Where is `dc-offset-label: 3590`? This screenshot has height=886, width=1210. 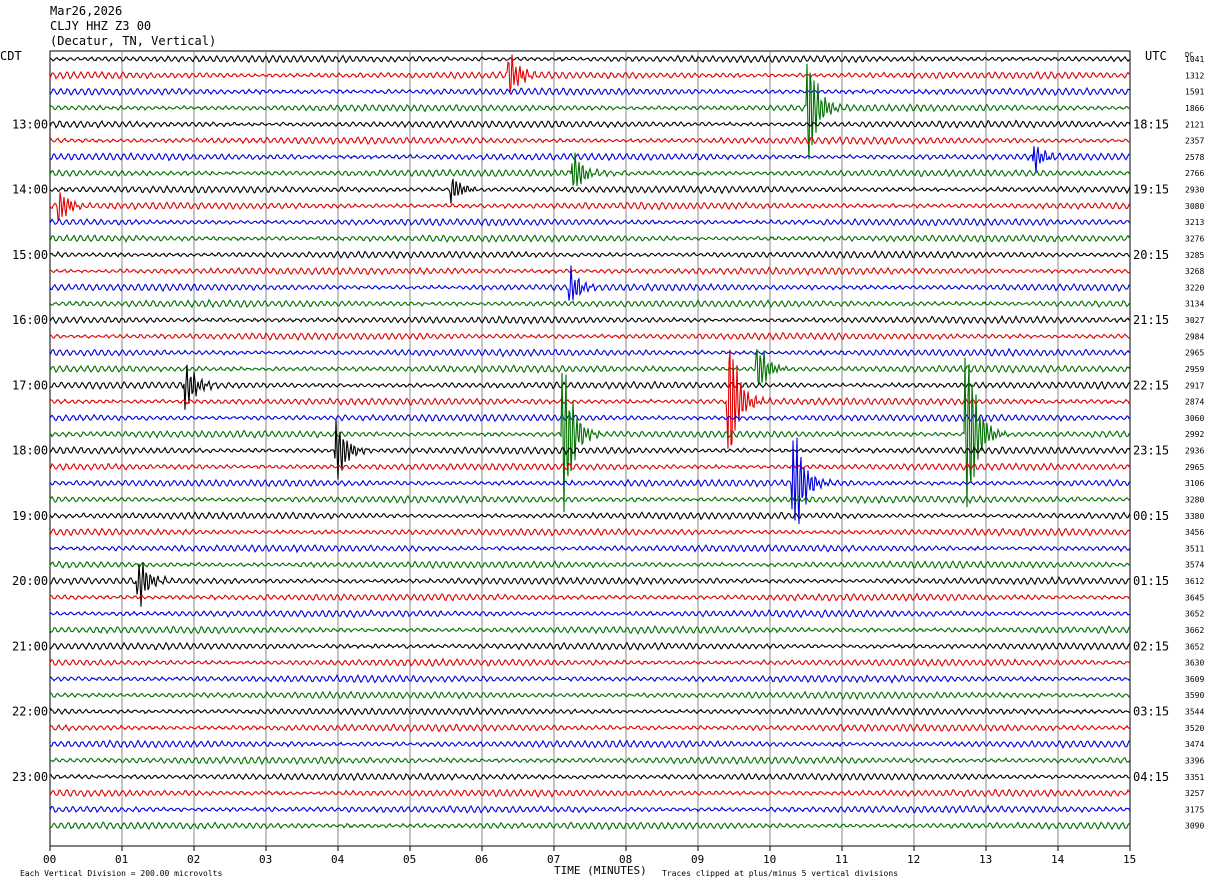 dc-offset-label: 3590 is located at coordinates (1194, 695).